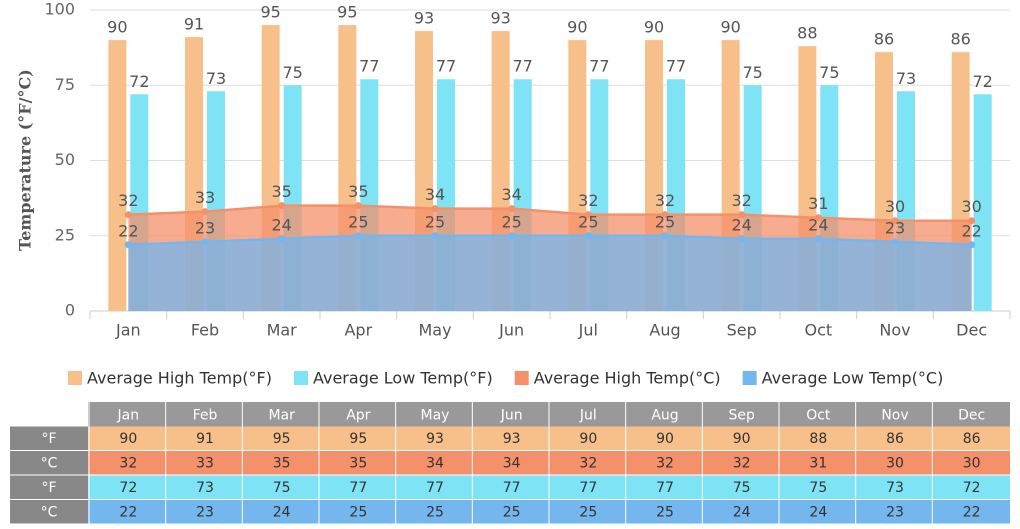 The width and height of the screenshot is (1020, 529). I want to click on table-row-label: °C, so click(49, 512).